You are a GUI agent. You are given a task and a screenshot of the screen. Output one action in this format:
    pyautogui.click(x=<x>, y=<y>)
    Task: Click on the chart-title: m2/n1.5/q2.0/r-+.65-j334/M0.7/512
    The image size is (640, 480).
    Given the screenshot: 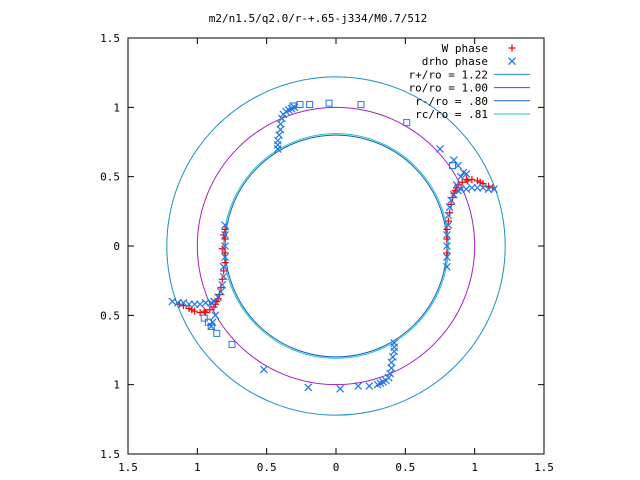 What is the action you would take?
    pyautogui.click(x=318, y=18)
    